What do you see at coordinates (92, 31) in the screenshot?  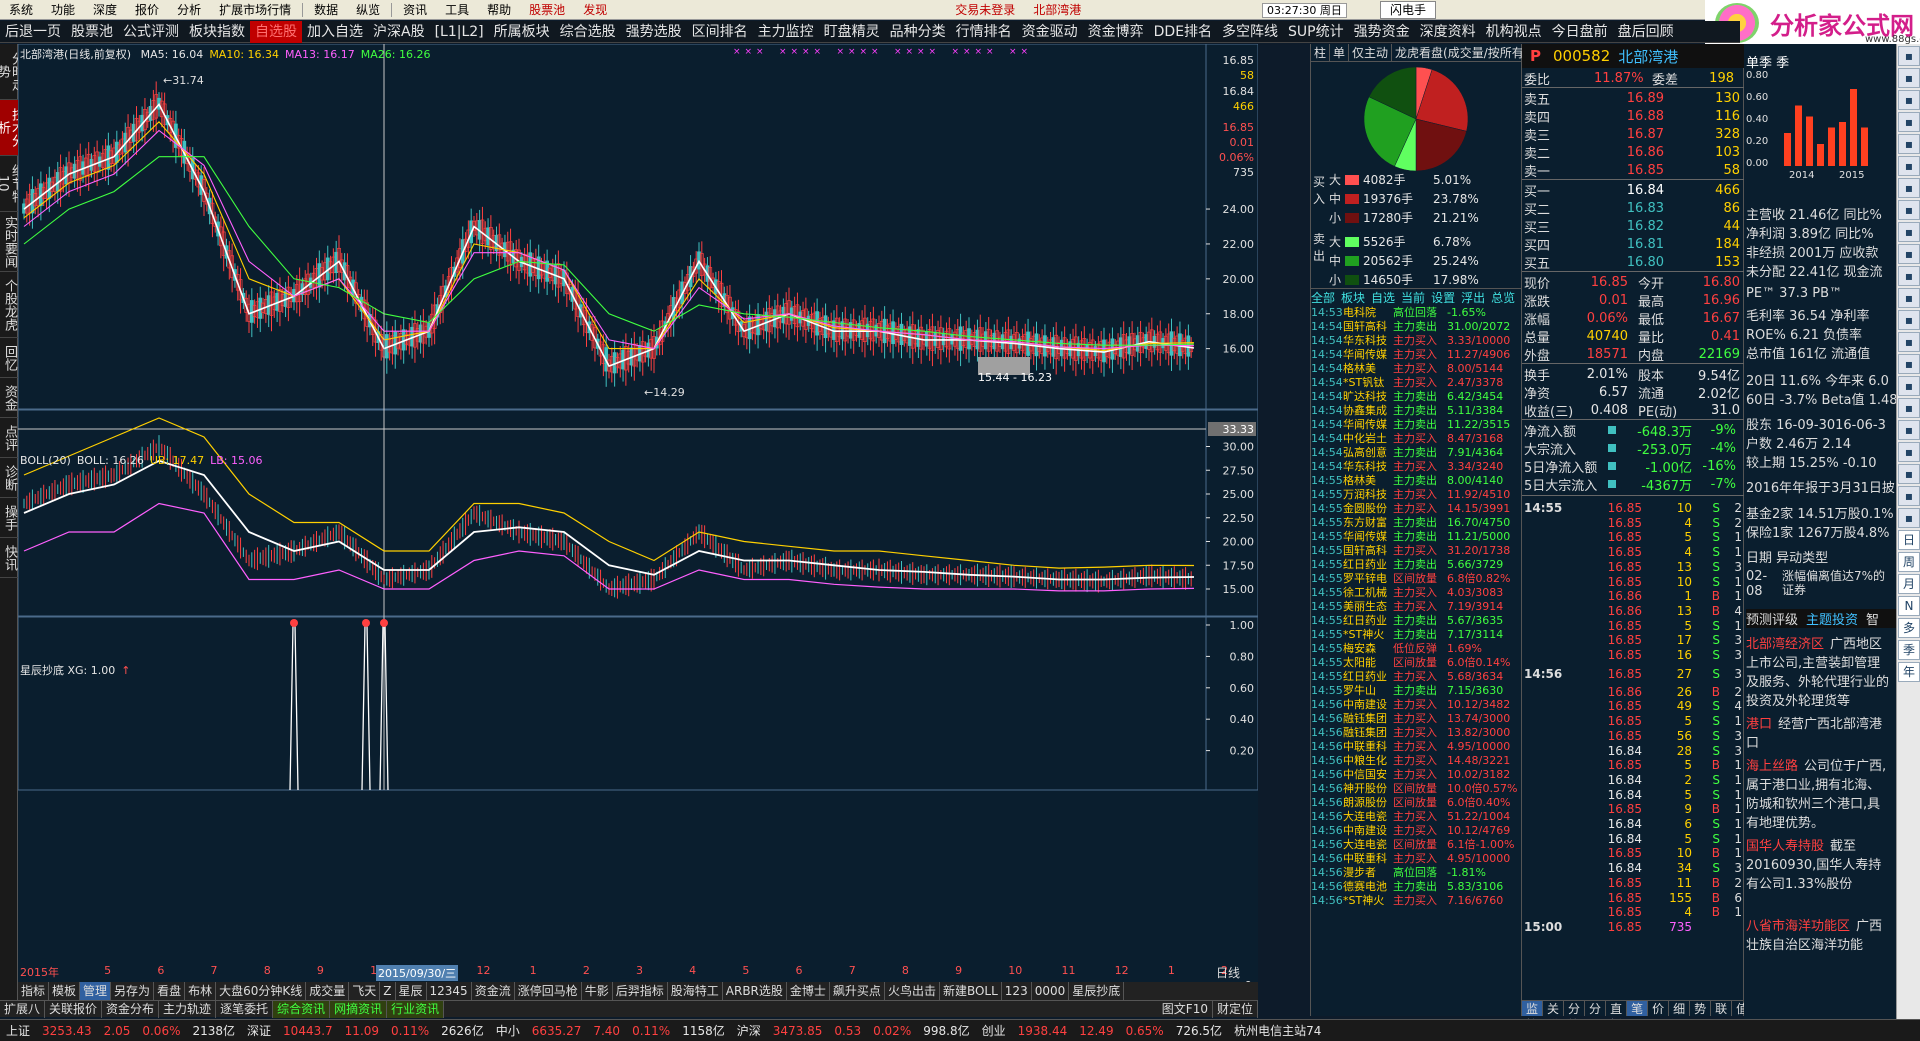 I see `toolbar-item: 股票池` at bounding box center [92, 31].